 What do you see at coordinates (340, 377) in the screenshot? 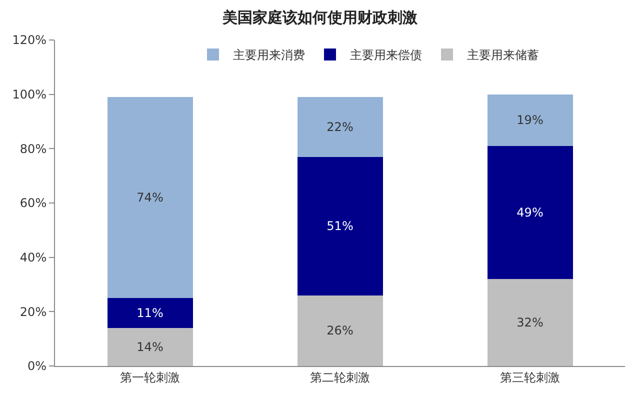
I see `x-tick-label: 第二轮刺激` at bounding box center [340, 377].